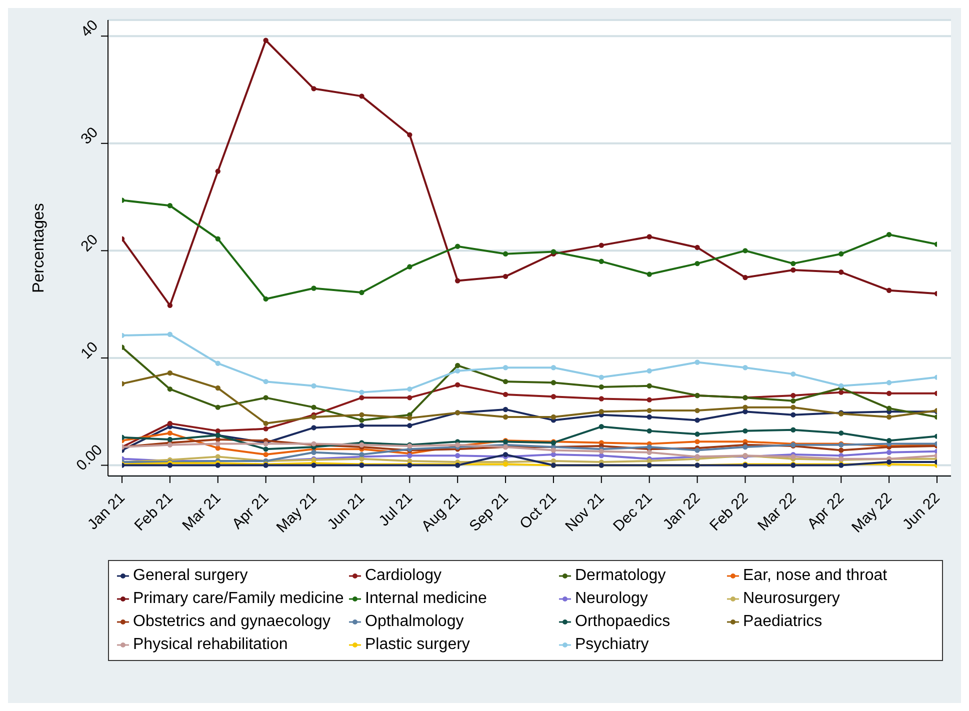 This screenshot has height=711, width=969. Describe the element at coordinates (39, 248) in the screenshot. I see `y-axis-title: Percentages` at that location.